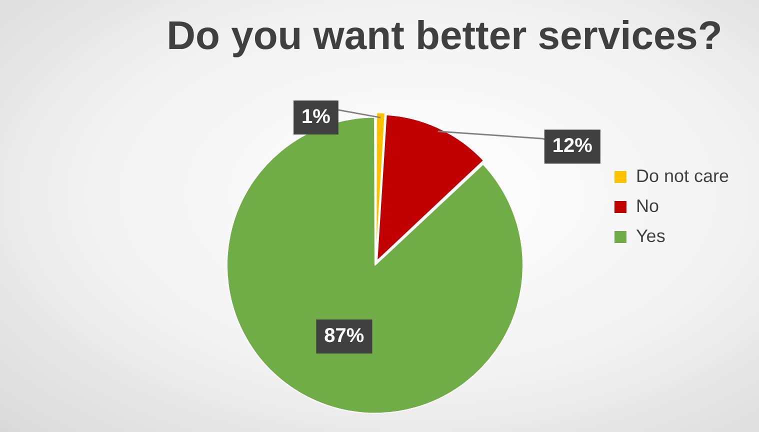 Image resolution: width=759 pixels, height=432 pixels. Describe the element at coordinates (344, 335) in the screenshot. I see `data-label: 87%` at that location.